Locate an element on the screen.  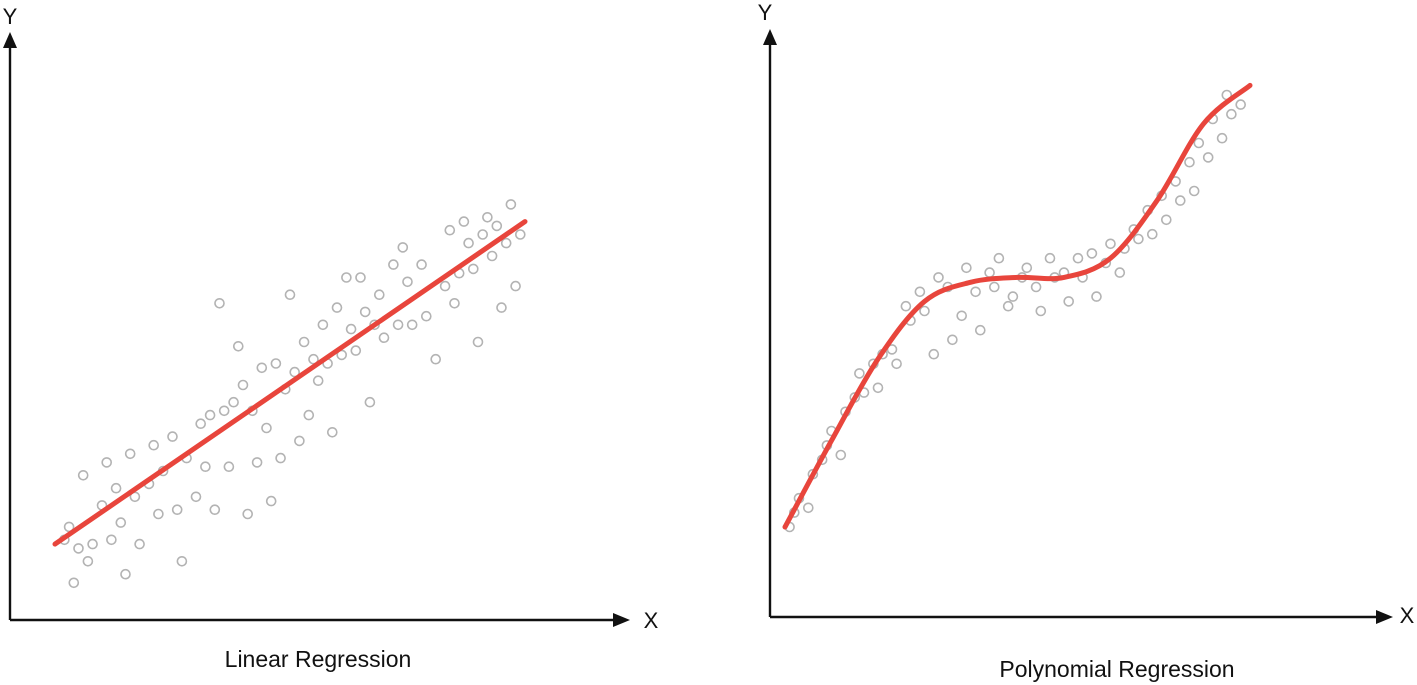
x-axis-arrow is located at coordinates (1384, 617).